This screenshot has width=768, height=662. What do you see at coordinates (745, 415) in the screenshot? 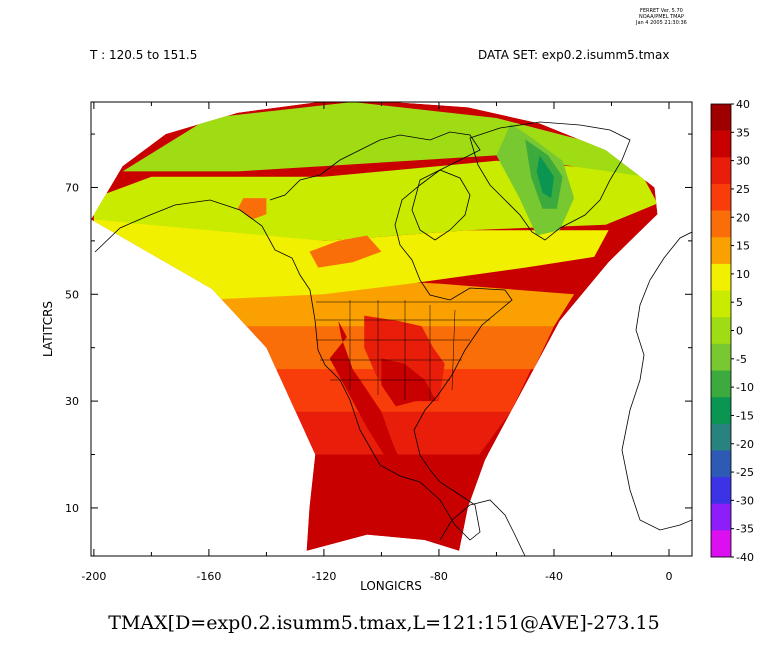
I see `colorbar-tick-label: -15` at bounding box center [745, 415].